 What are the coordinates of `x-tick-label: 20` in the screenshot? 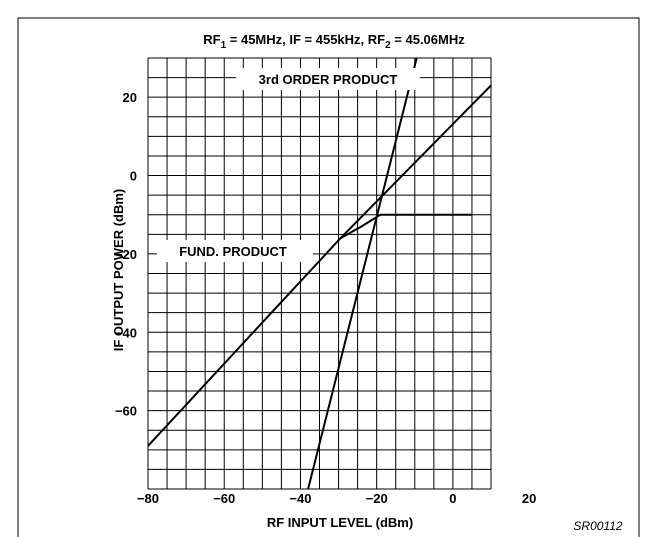 It's located at (529, 498).